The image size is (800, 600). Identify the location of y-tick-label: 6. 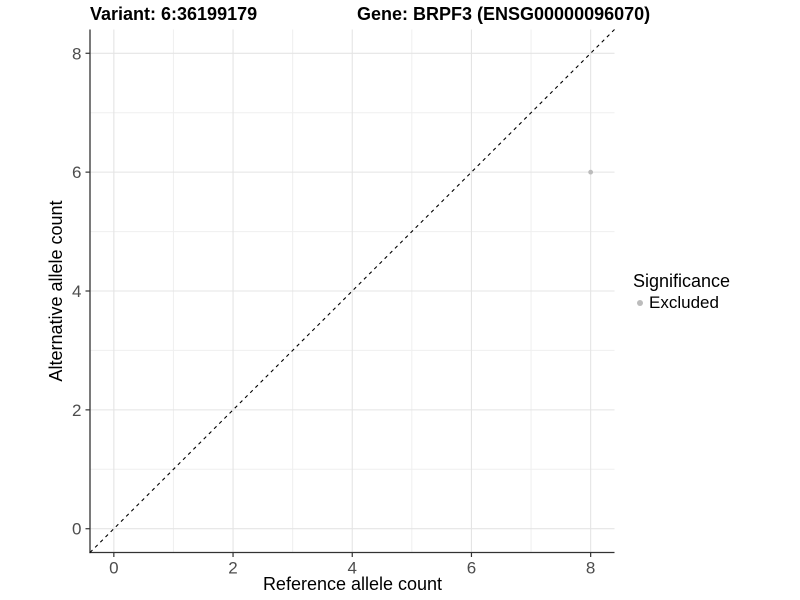
(76, 172).